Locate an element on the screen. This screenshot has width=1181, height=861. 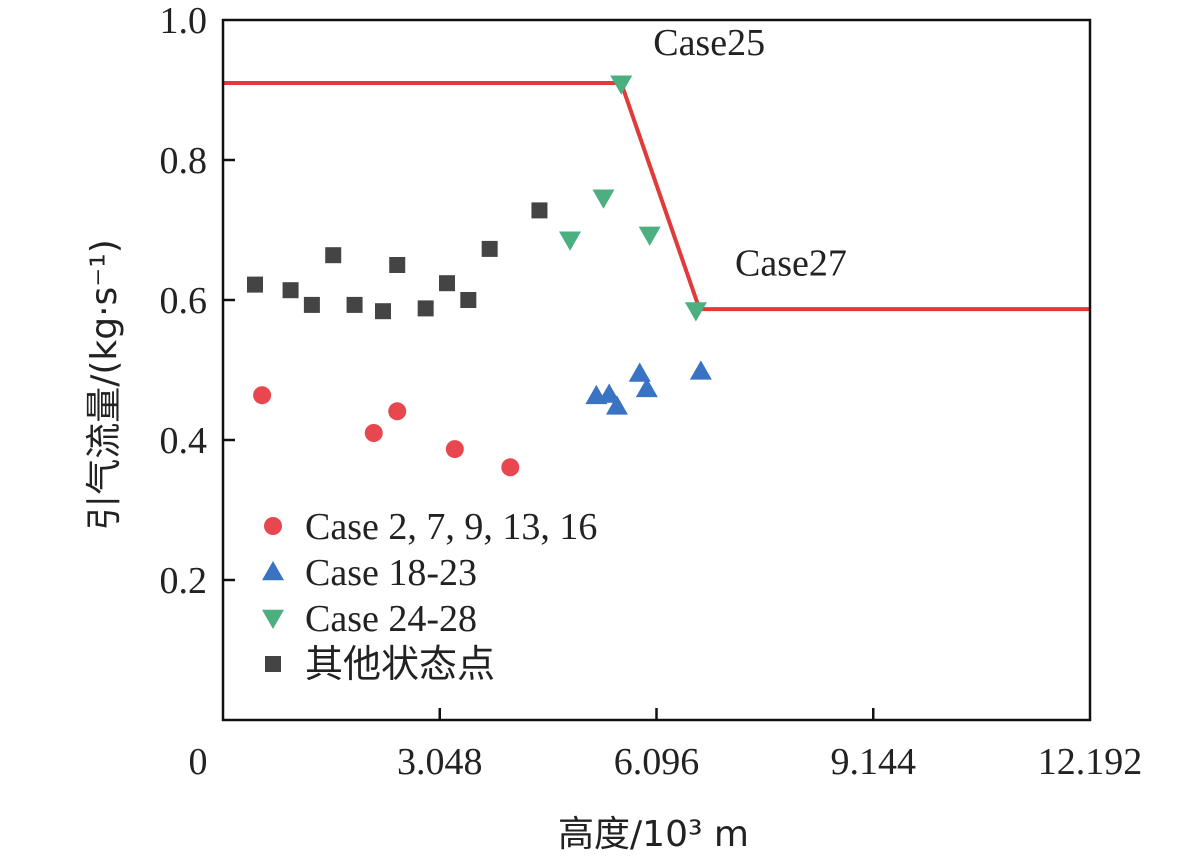
legend-marker-triangle-up is located at coordinates (273, 571).